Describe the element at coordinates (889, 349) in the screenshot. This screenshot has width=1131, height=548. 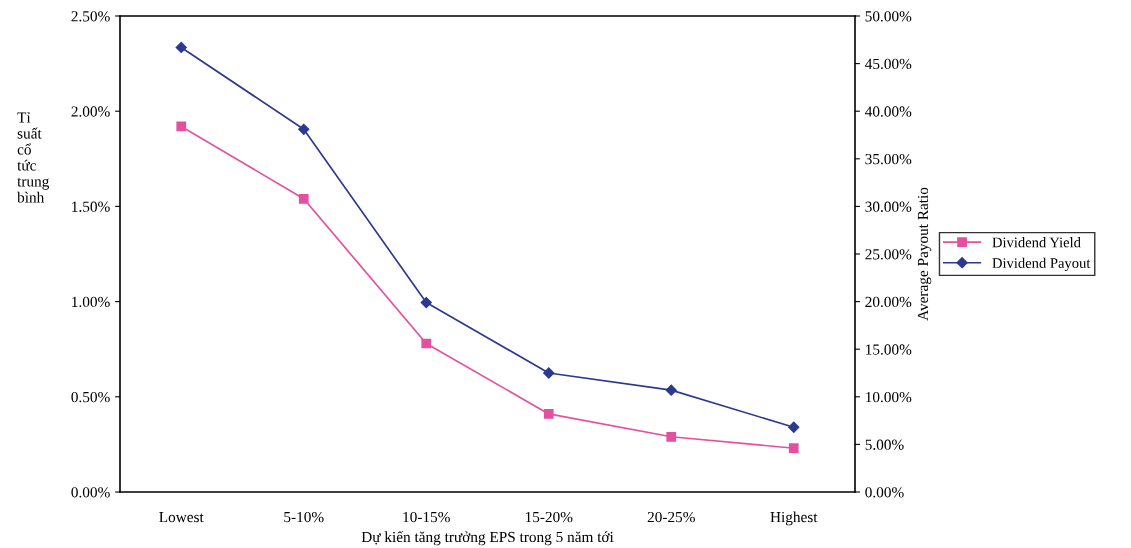
I see `y2-tick-label: 15.00%` at that location.